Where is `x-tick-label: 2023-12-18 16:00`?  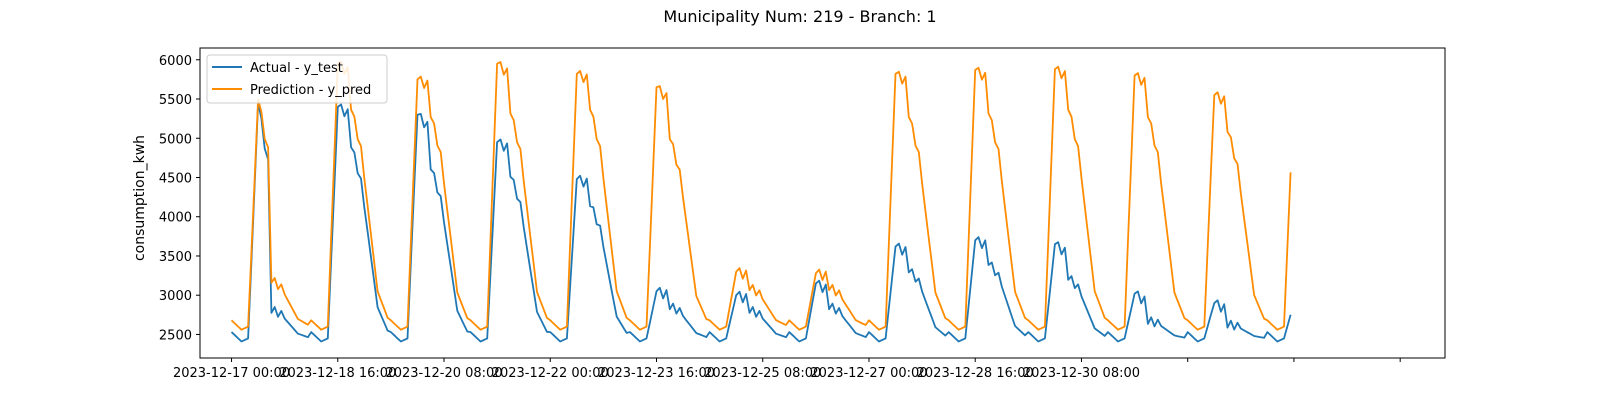
x-tick-label: 2023-12-18 16:00 is located at coordinates (337, 373).